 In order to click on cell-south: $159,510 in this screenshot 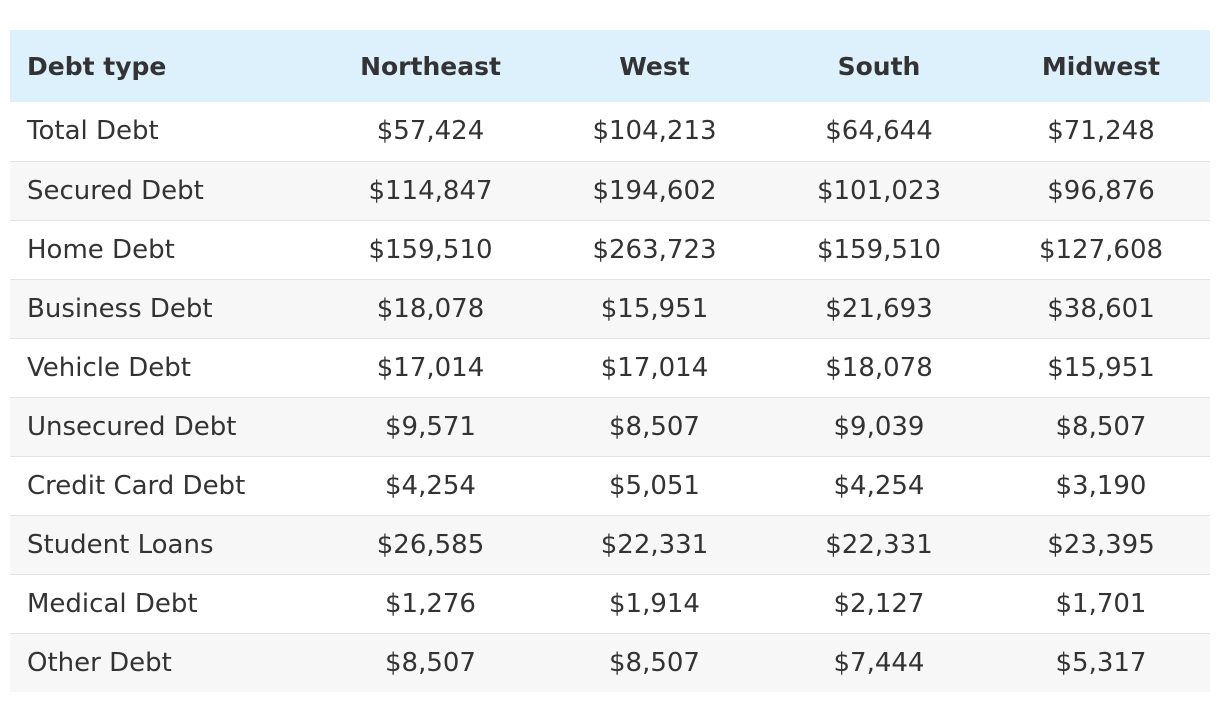, I will do `click(879, 249)`.